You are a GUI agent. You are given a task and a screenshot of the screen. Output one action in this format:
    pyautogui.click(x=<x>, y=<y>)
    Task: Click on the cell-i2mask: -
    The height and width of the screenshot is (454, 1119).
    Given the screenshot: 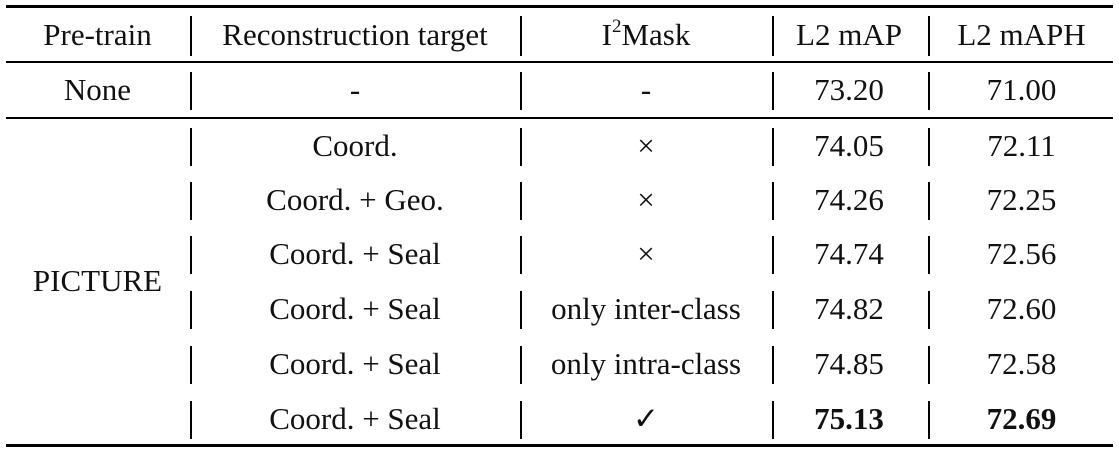 What is the action you would take?
    pyautogui.click(x=646, y=89)
    